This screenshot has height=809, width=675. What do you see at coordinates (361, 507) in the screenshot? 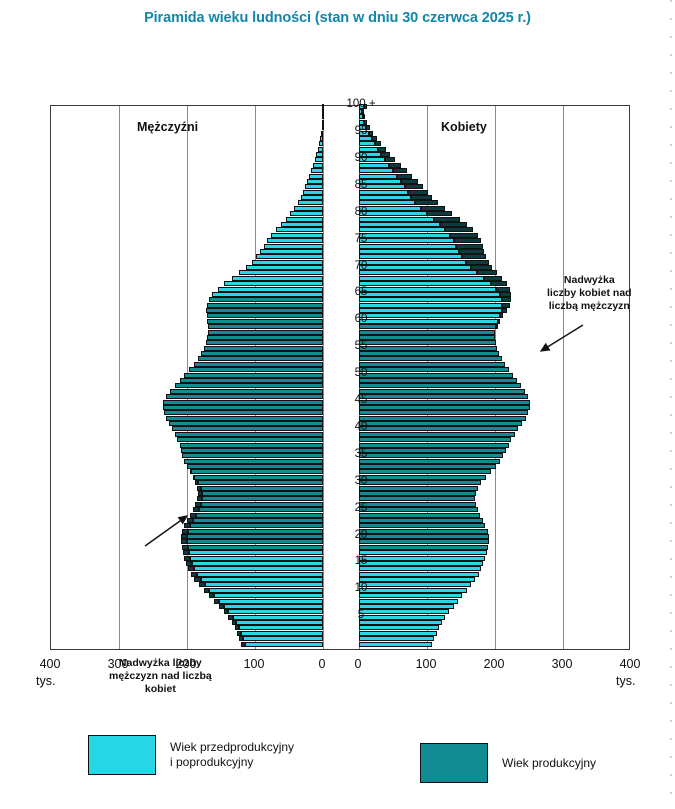
I see `age-tick-25: 25` at bounding box center [361, 507].